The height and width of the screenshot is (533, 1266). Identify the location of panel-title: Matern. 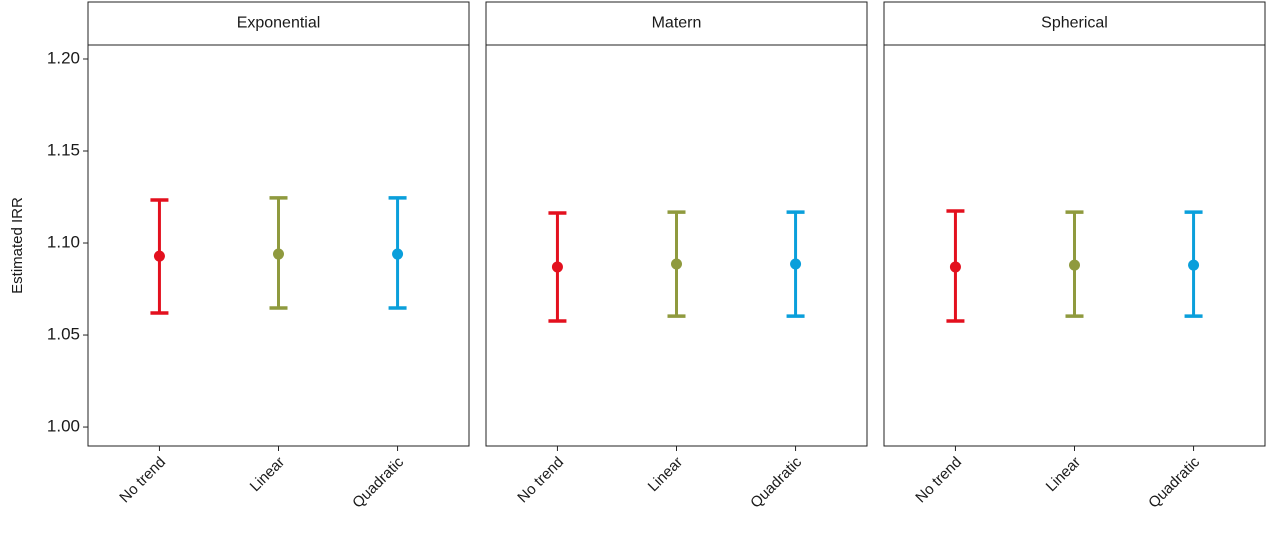
(677, 23).